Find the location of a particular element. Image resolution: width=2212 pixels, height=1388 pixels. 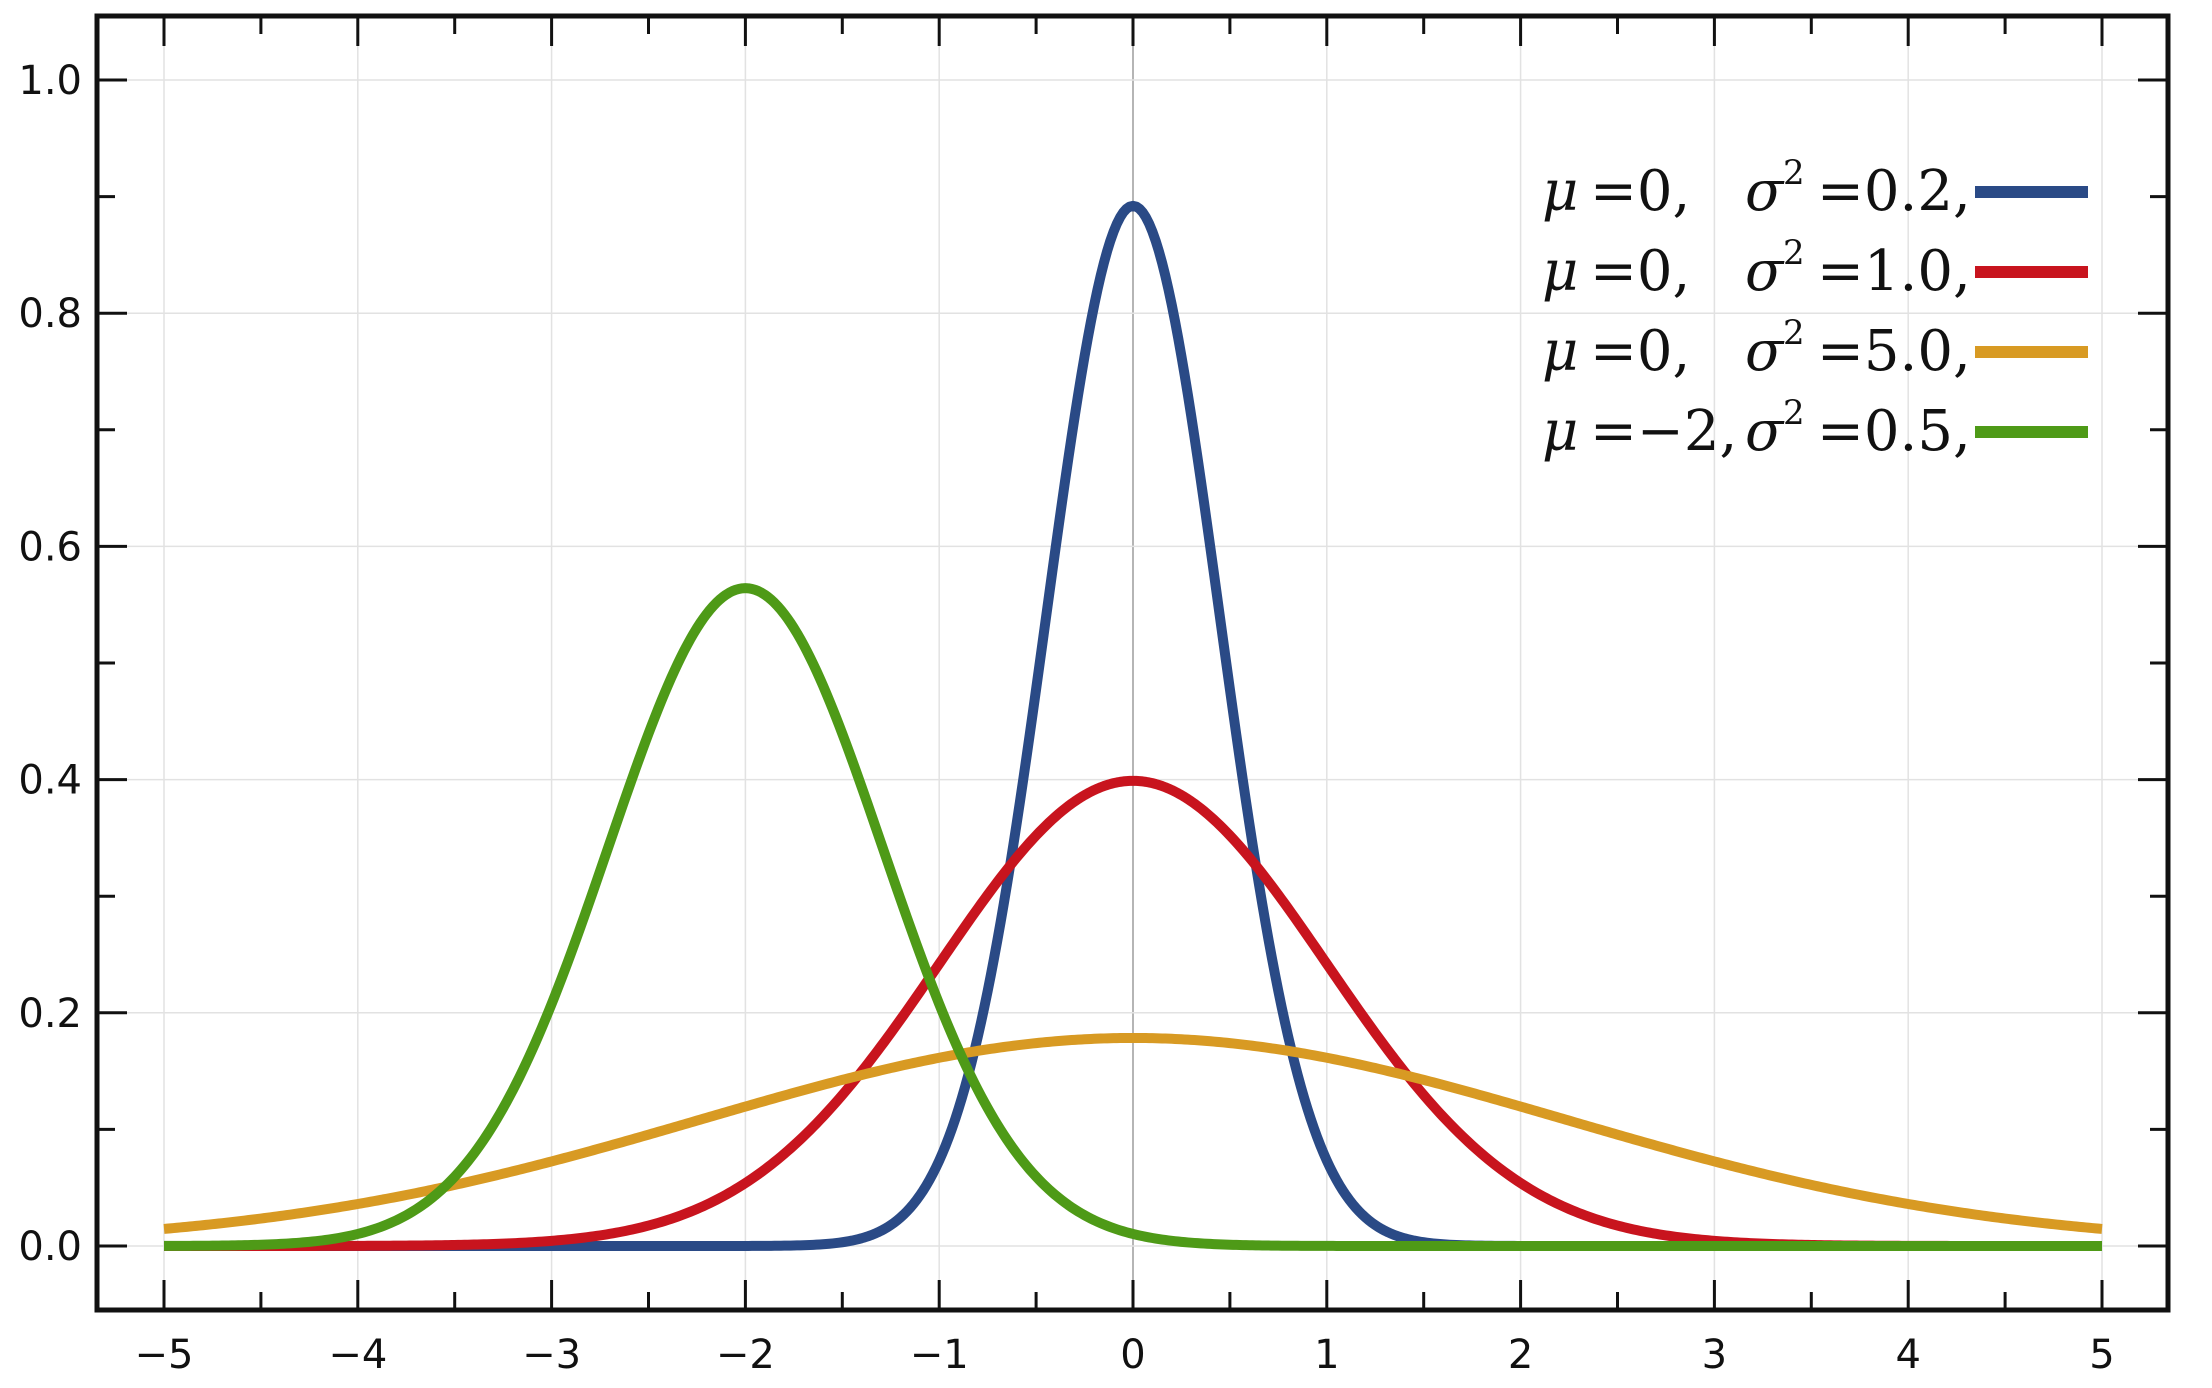

x-tick-label: −2 is located at coordinates (745, 1355).